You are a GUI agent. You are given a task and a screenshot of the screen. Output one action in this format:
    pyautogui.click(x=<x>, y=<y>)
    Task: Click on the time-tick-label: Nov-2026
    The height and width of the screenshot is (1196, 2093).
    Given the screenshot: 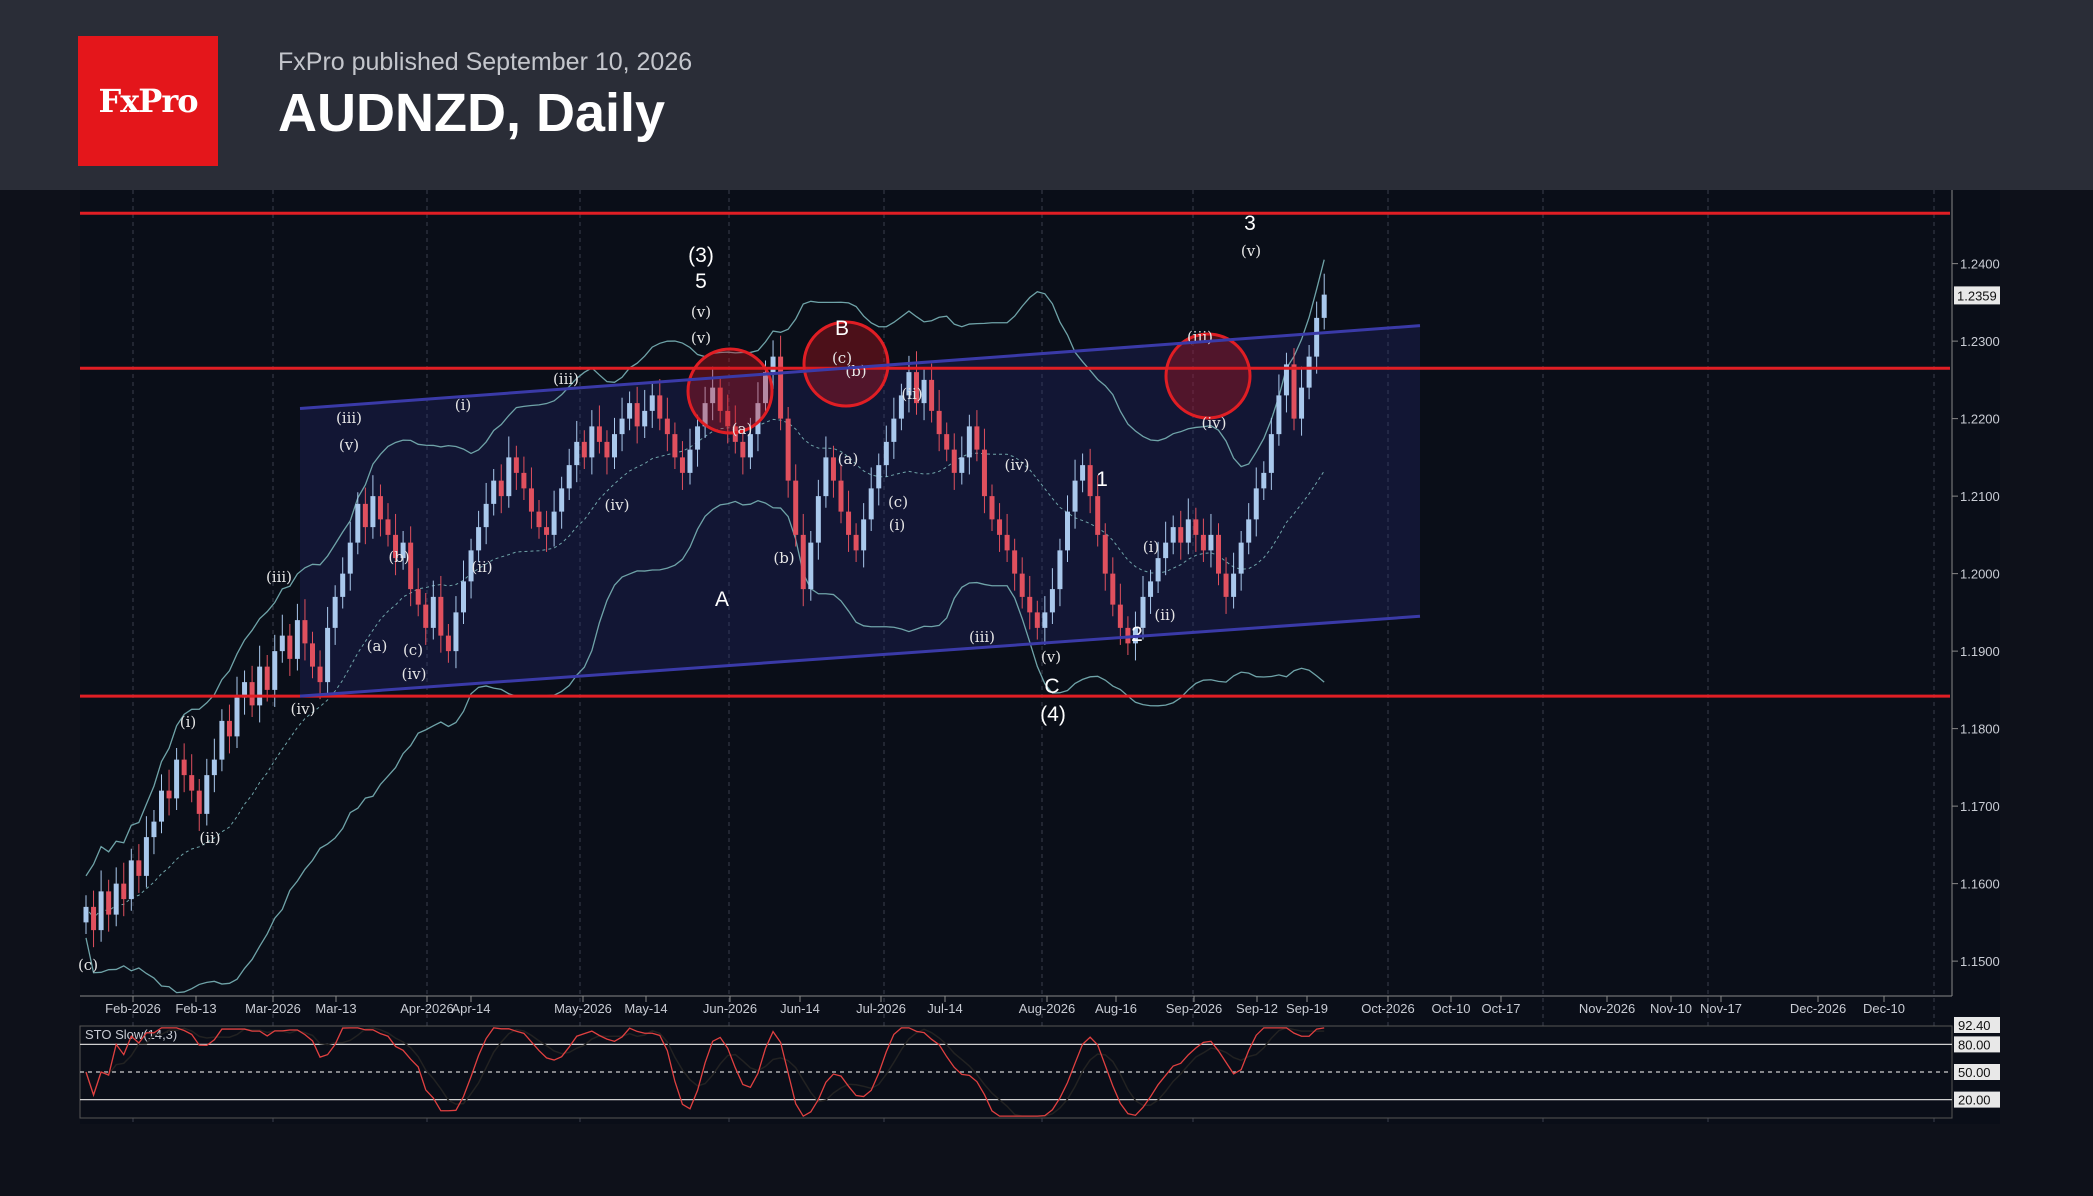 What is the action you would take?
    pyautogui.click(x=1607, y=1008)
    